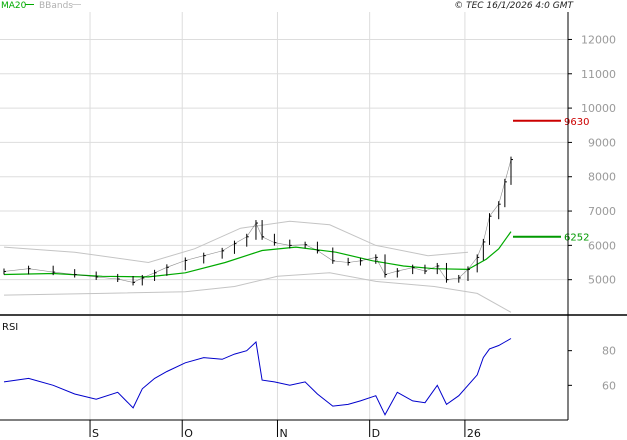 This screenshot has width=627, height=440. What do you see at coordinates (598, 74) in the screenshot?
I see `price-y-tick-label: 11000` at bounding box center [598, 74].